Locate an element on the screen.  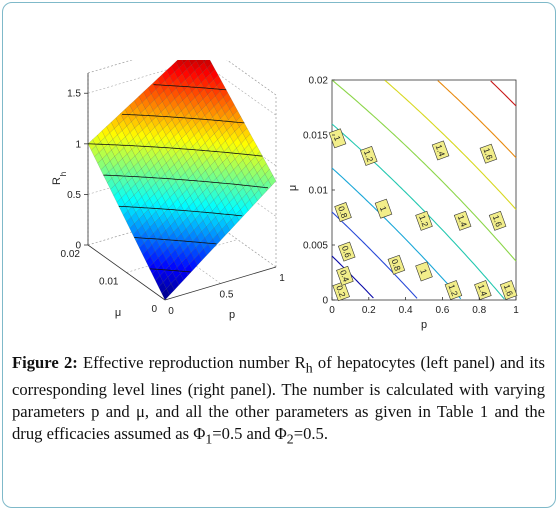
z-axis-label: R is located at coordinates (57, 181).